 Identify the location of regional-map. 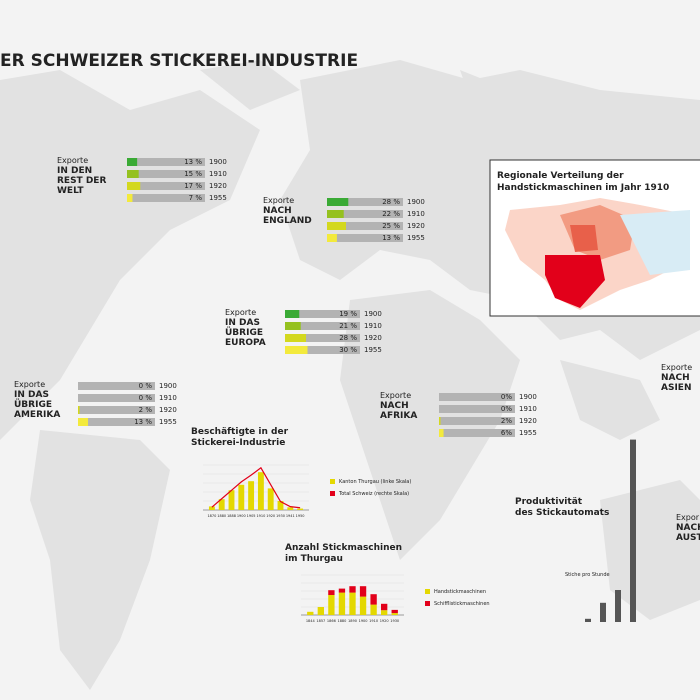
(594, 238).